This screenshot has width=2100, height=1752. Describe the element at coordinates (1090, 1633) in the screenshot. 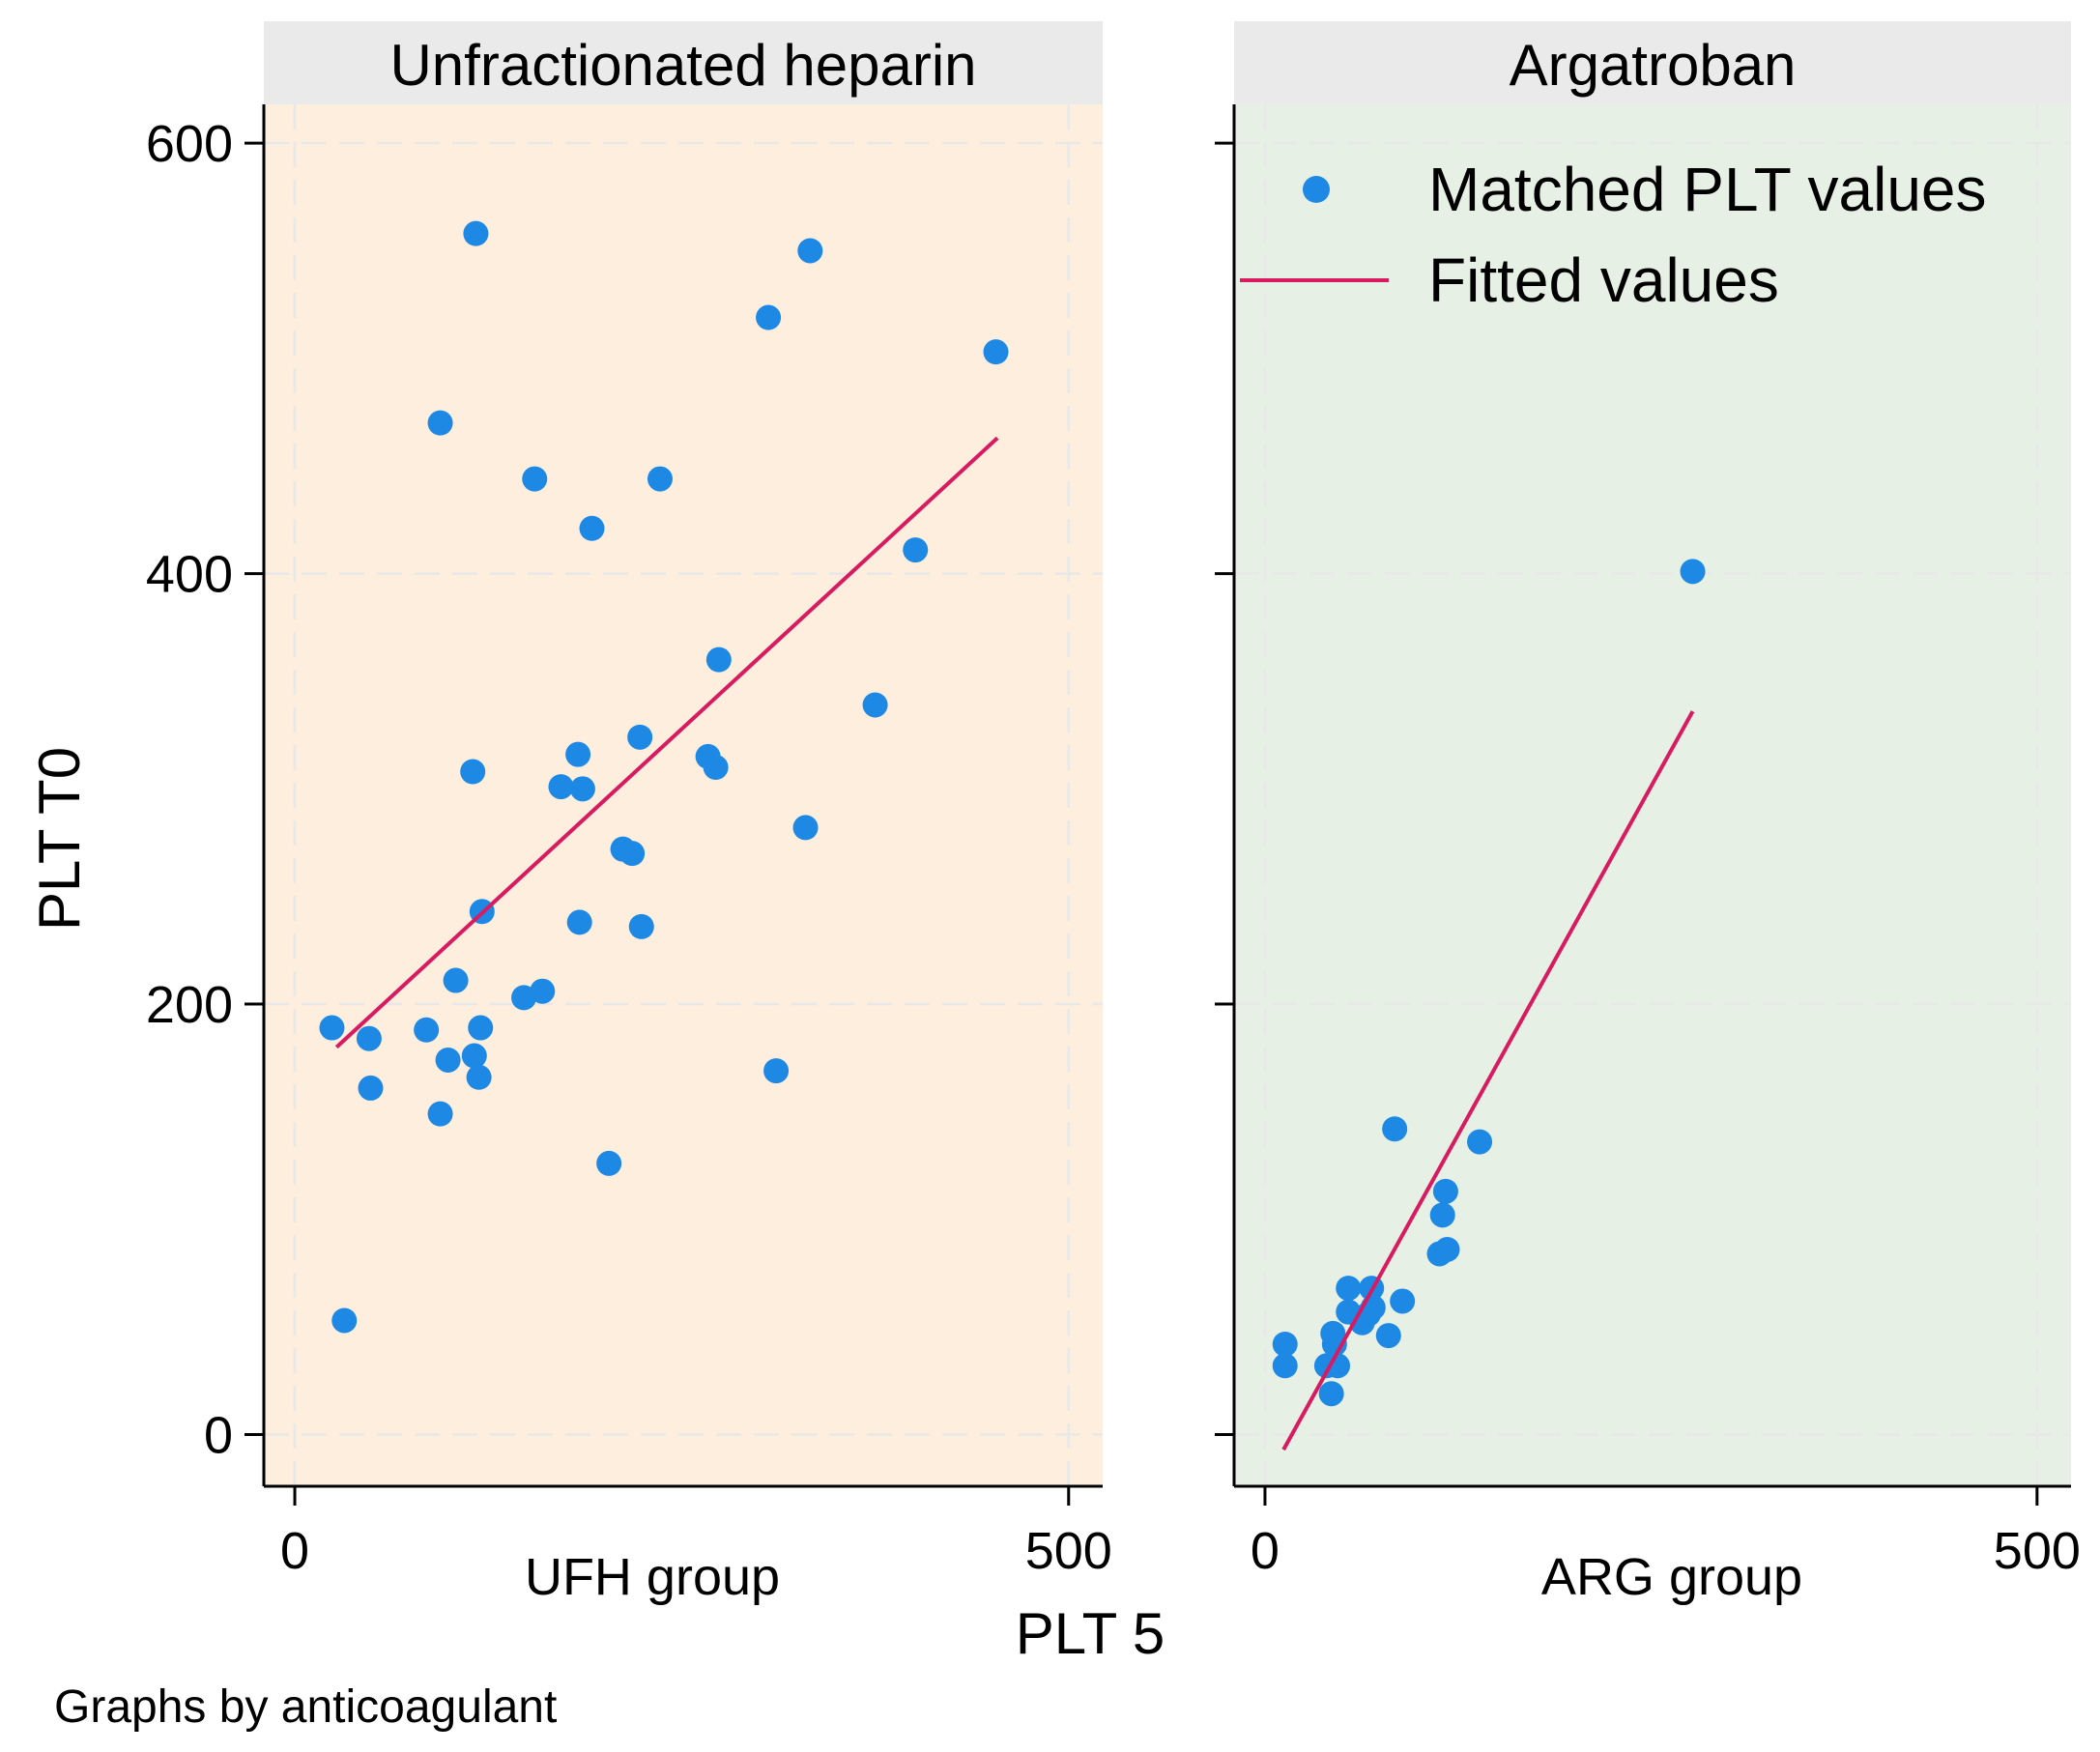

I see `x-axis-title: PLT 5` at that location.